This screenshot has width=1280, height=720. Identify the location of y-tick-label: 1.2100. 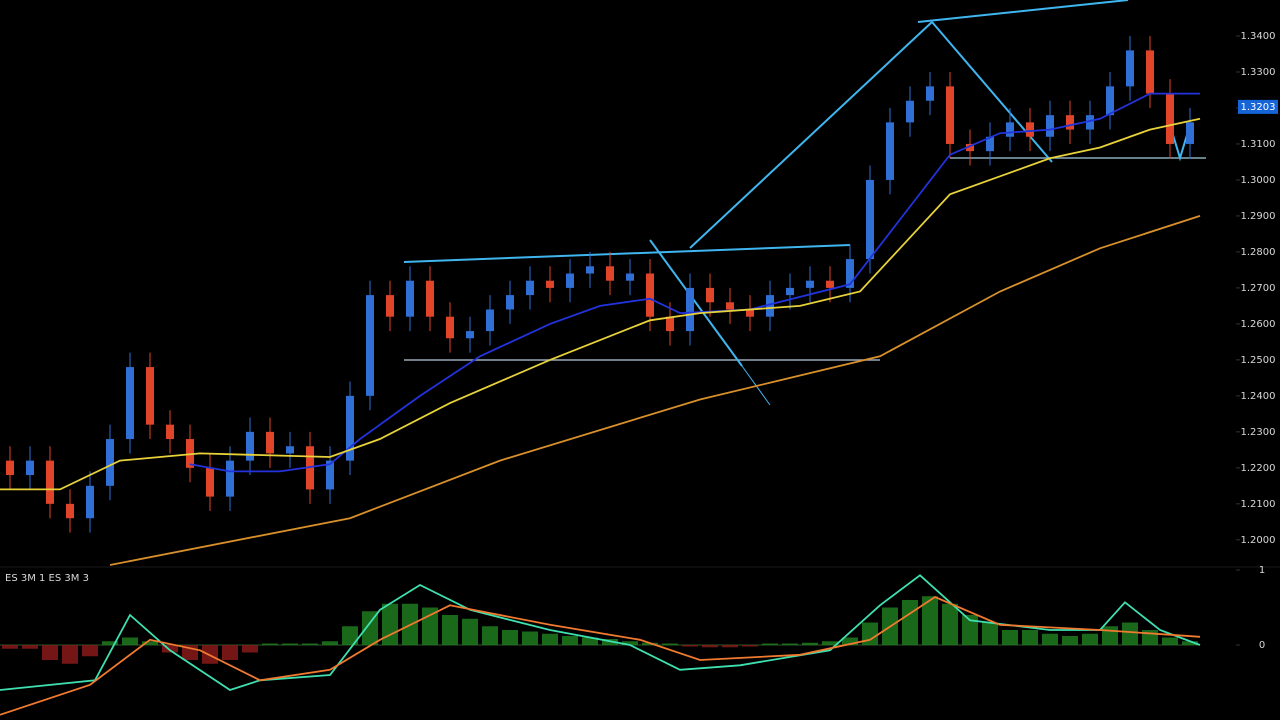
(1258, 504).